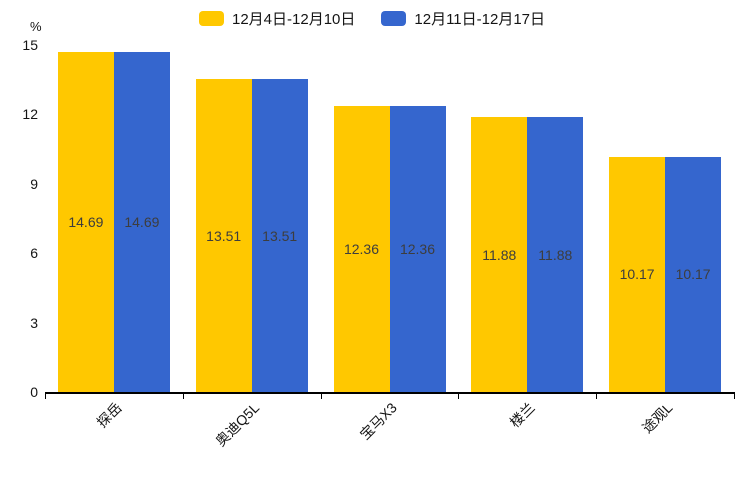  What do you see at coordinates (657, 418) in the screenshot?
I see `x-category-label-4: 途观L` at bounding box center [657, 418].